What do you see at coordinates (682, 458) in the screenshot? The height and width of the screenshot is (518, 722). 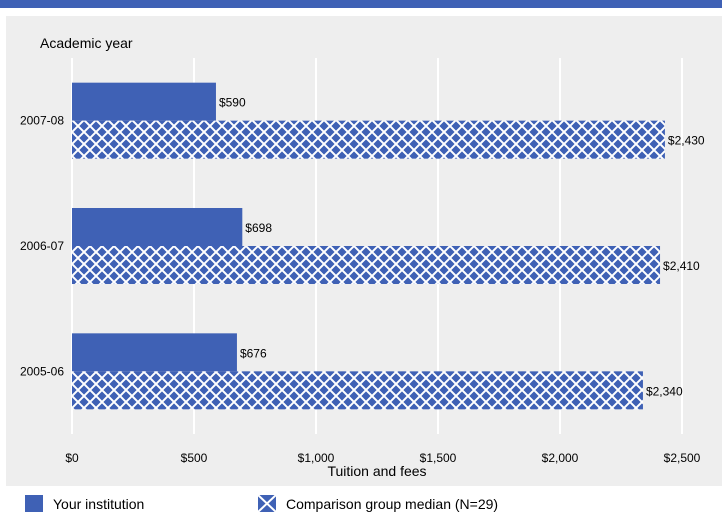 I see `x-tick-label: $2,500` at bounding box center [682, 458].